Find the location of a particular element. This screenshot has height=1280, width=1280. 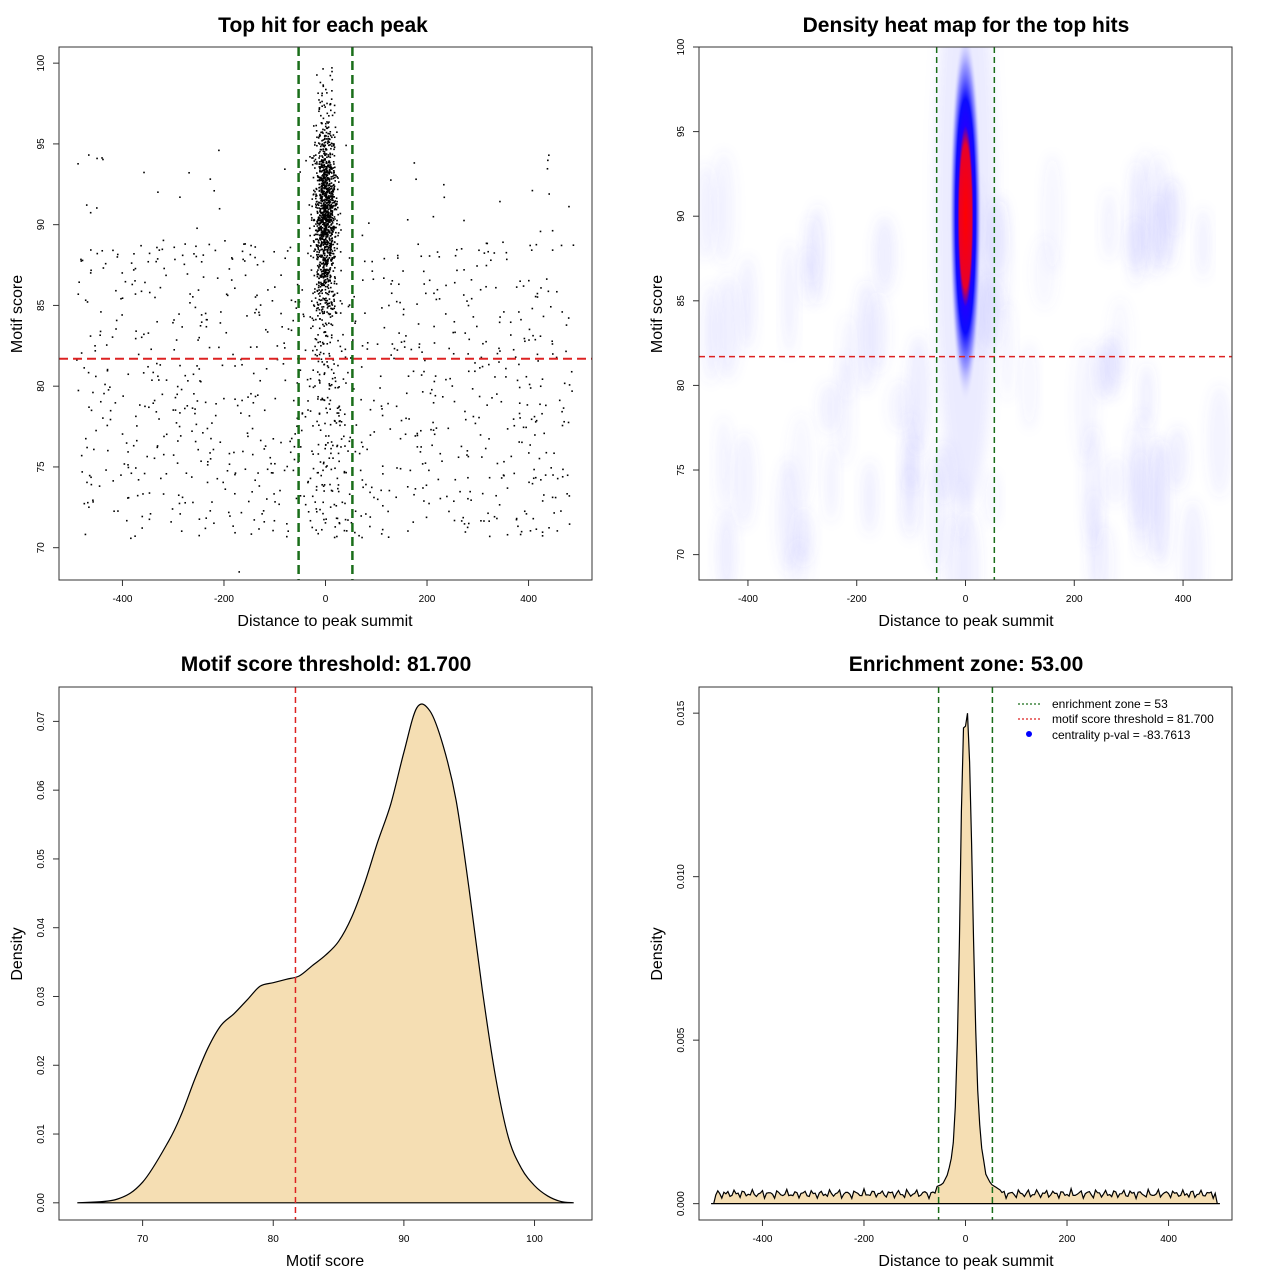

score-y-tick-label: 0.00 is located at coordinates (41, 1203).